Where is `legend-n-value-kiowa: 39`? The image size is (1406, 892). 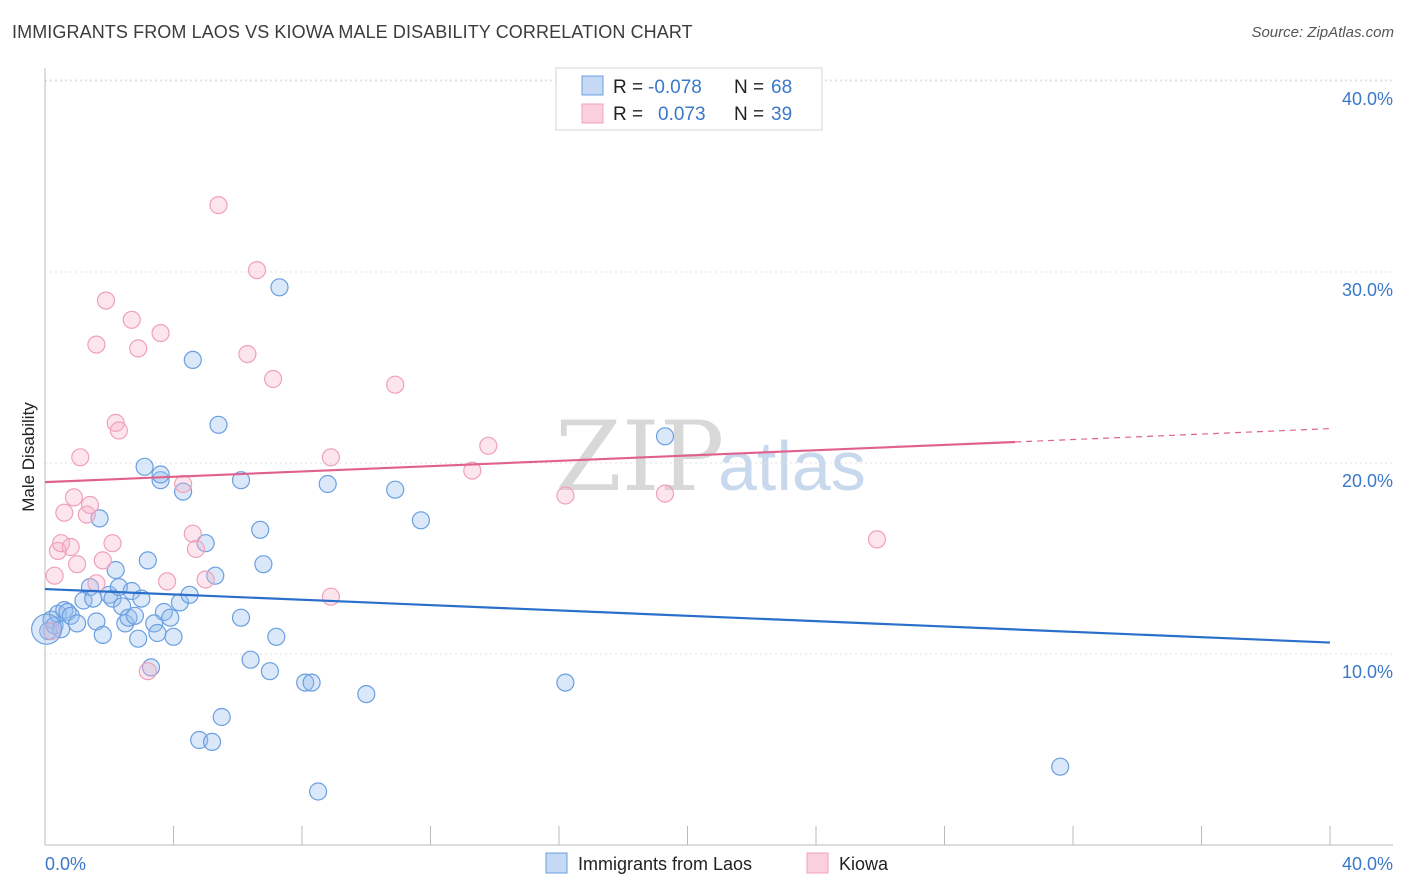 legend-n-value-kiowa: 39 is located at coordinates (781, 114).